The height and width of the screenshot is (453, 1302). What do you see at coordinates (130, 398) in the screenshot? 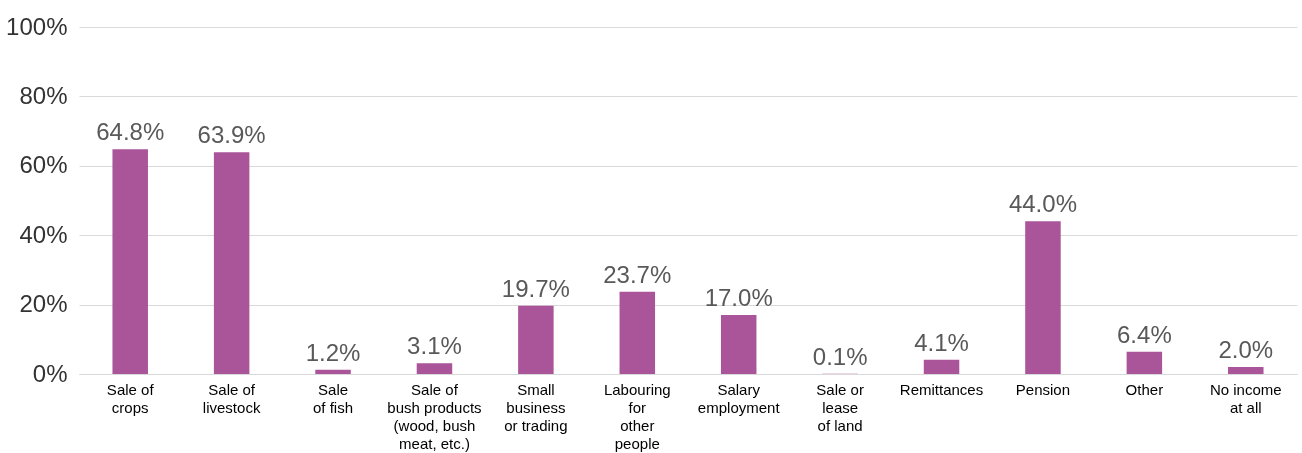
I see `x-tick-label: Sale of crops` at bounding box center [130, 398].